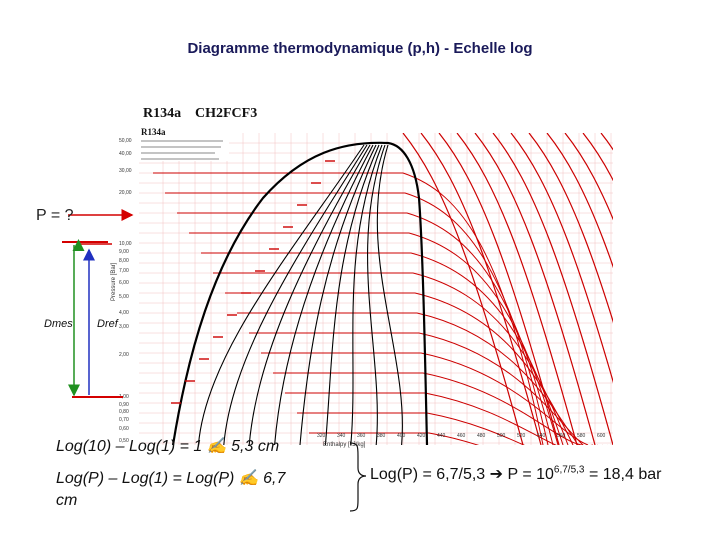 This screenshot has width=720, height=540. What do you see at coordinates (125, 154) in the screenshot?
I see `pressure-tick-label: 40,00` at bounding box center [125, 154].